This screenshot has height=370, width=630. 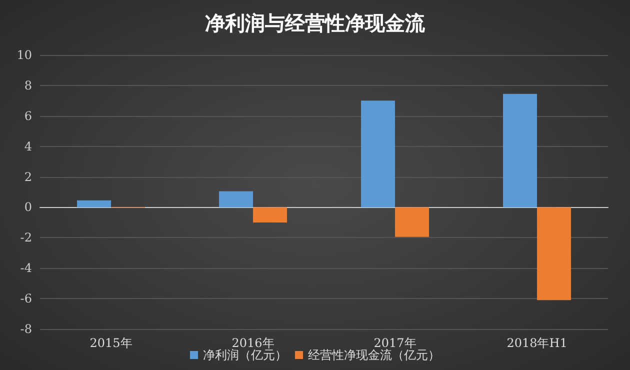 What do you see at coordinates (28, 85) in the screenshot?
I see `y-tick-label: 8` at bounding box center [28, 85].